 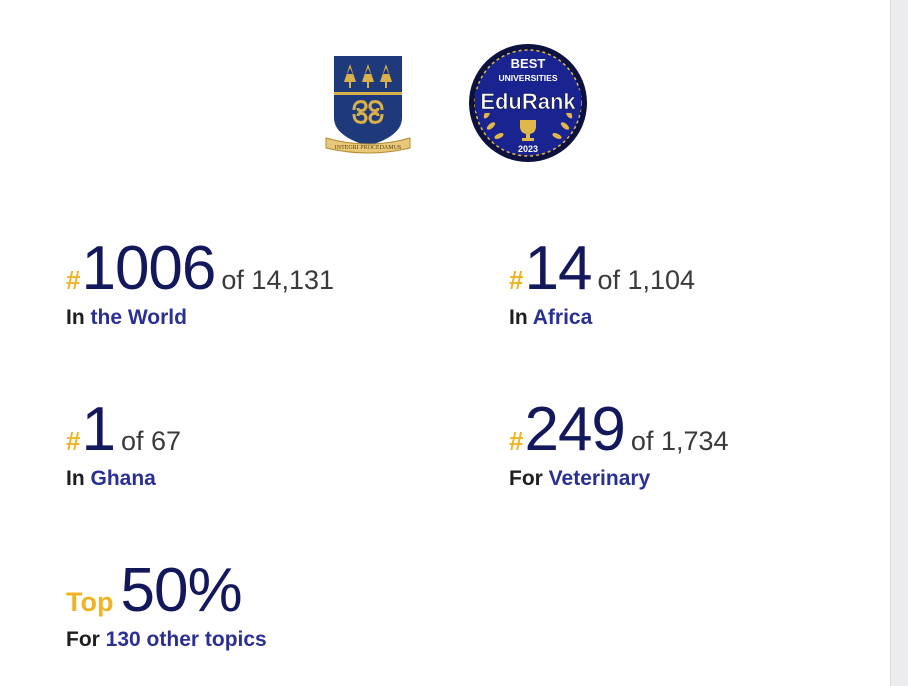 What do you see at coordinates (200, 318) in the screenshot?
I see `rank-world-scope: In the World` at bounding box center [200, 318].